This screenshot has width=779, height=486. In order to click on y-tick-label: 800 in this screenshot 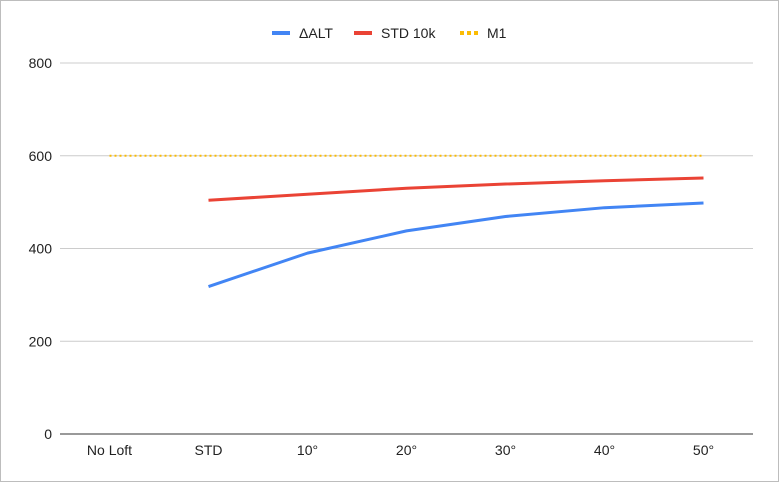, I will do `click(41, 63)`.